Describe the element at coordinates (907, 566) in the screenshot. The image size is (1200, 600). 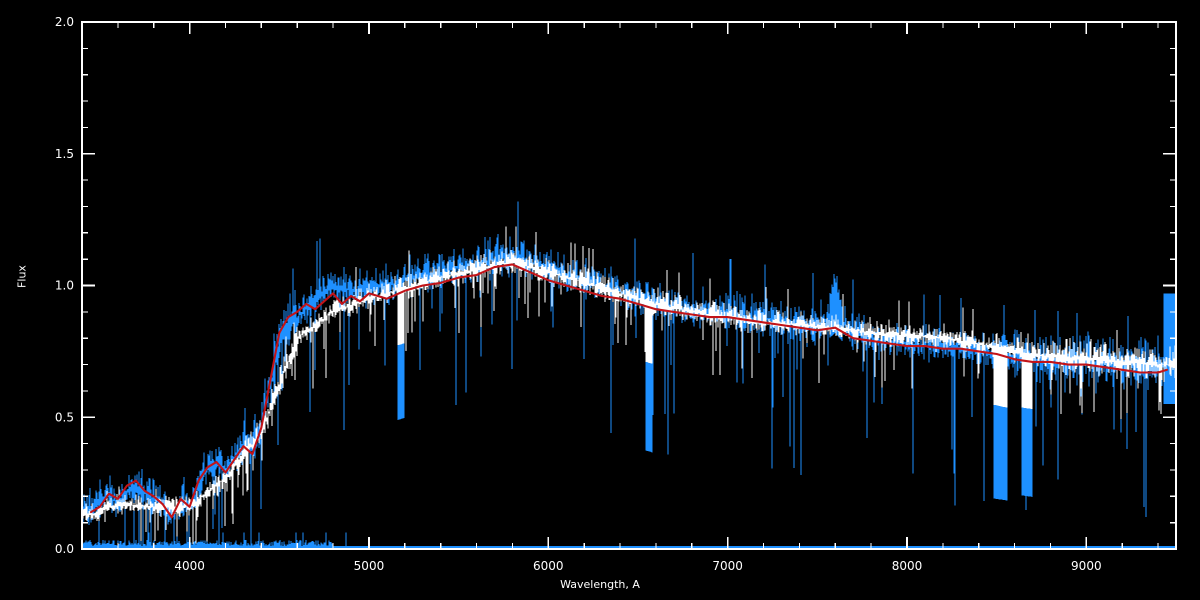
I see `x-tick-label: 8000` at that location.